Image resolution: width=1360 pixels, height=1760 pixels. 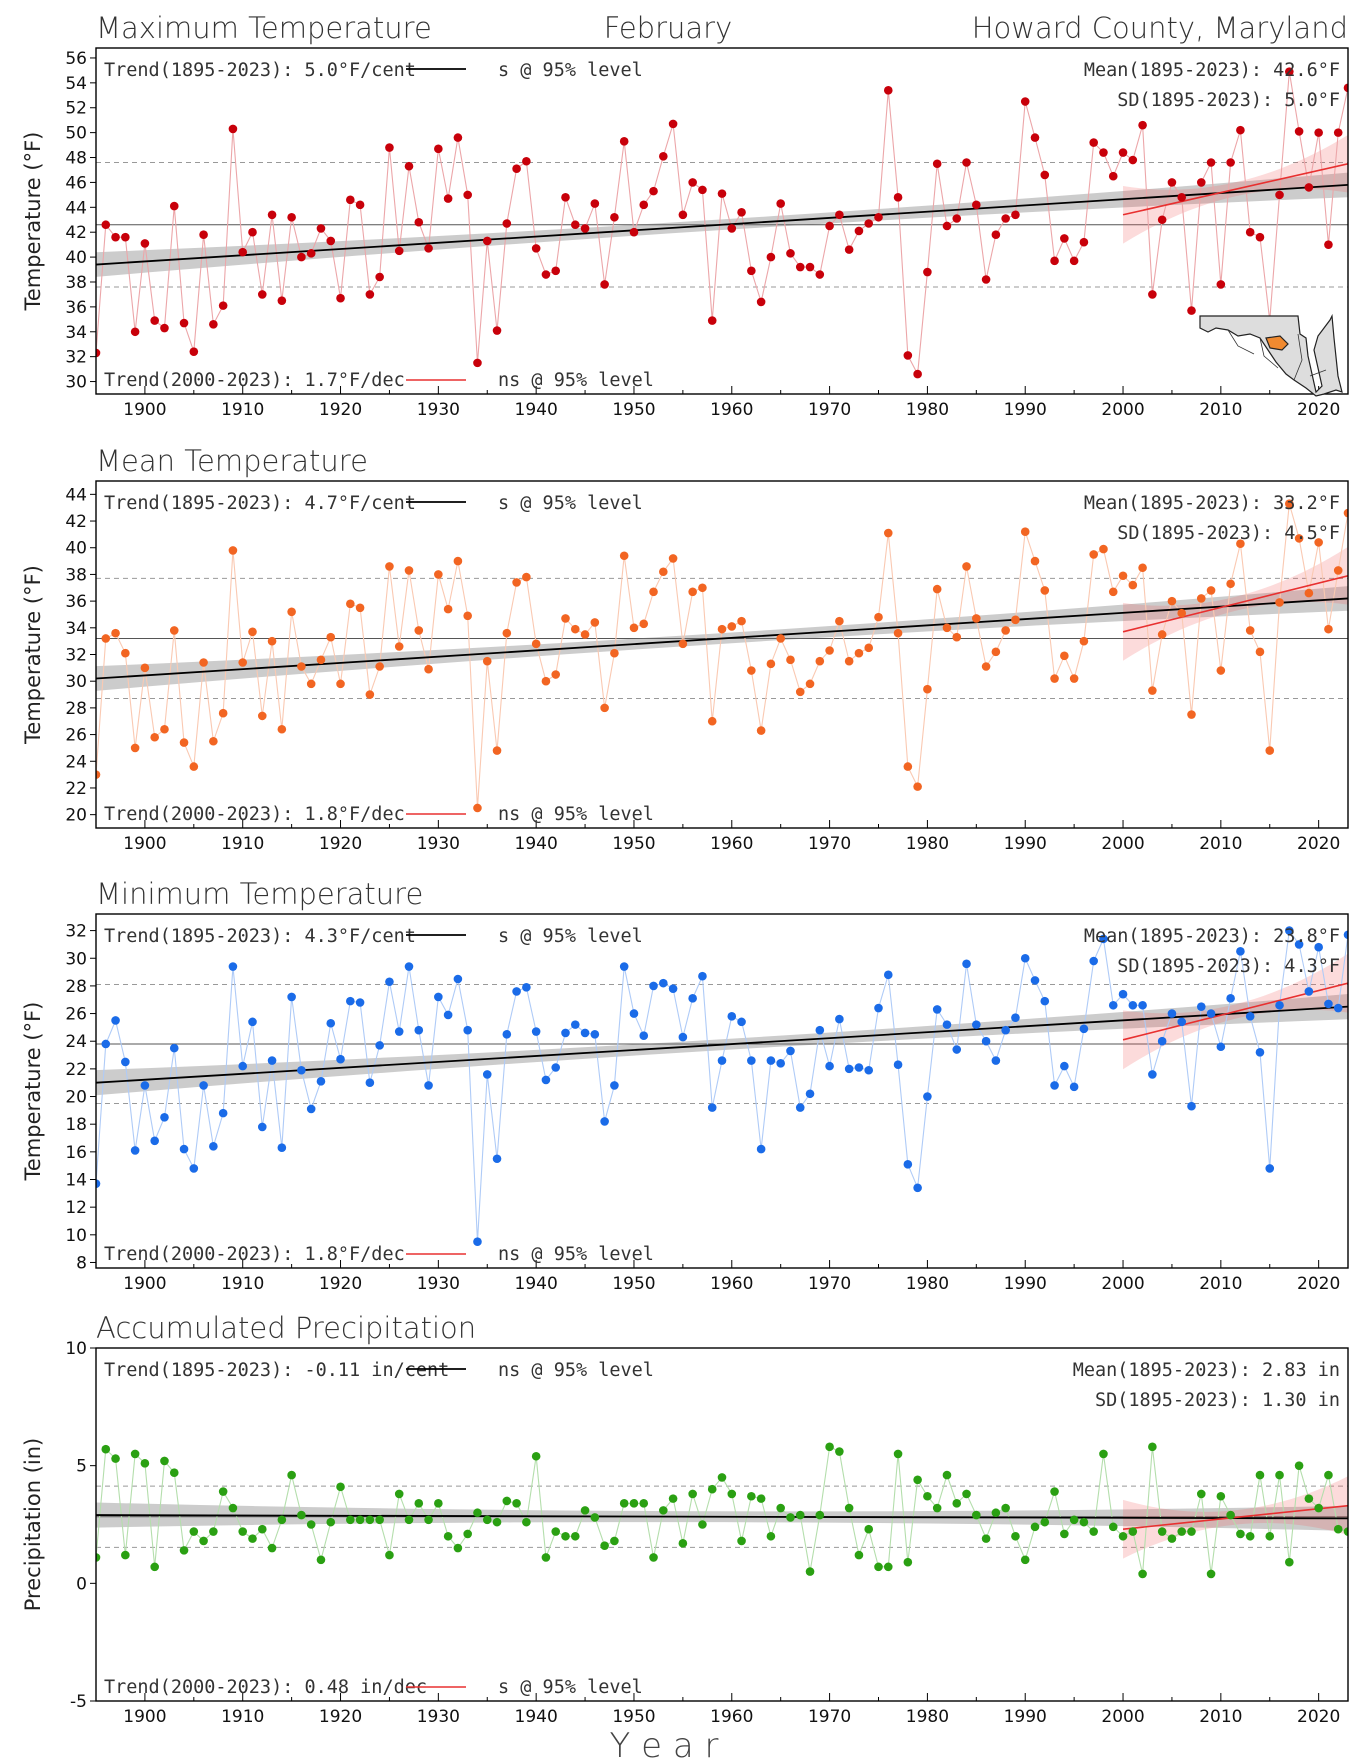 I want to click on y-tick-label: 48, so click(x=76, y=159).